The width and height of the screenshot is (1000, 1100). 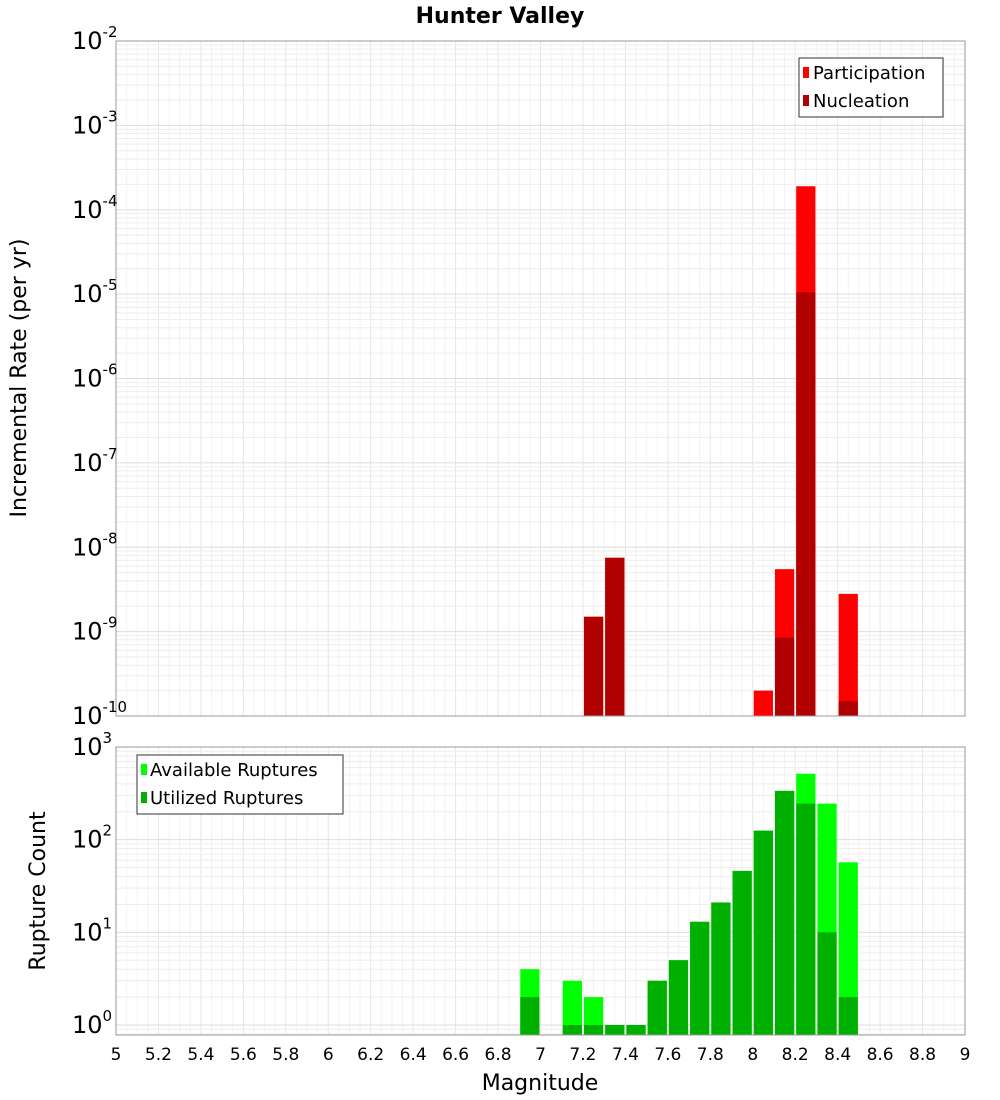 I want to click on x-tick-label: 8.4, so click(x=837, y=1055).